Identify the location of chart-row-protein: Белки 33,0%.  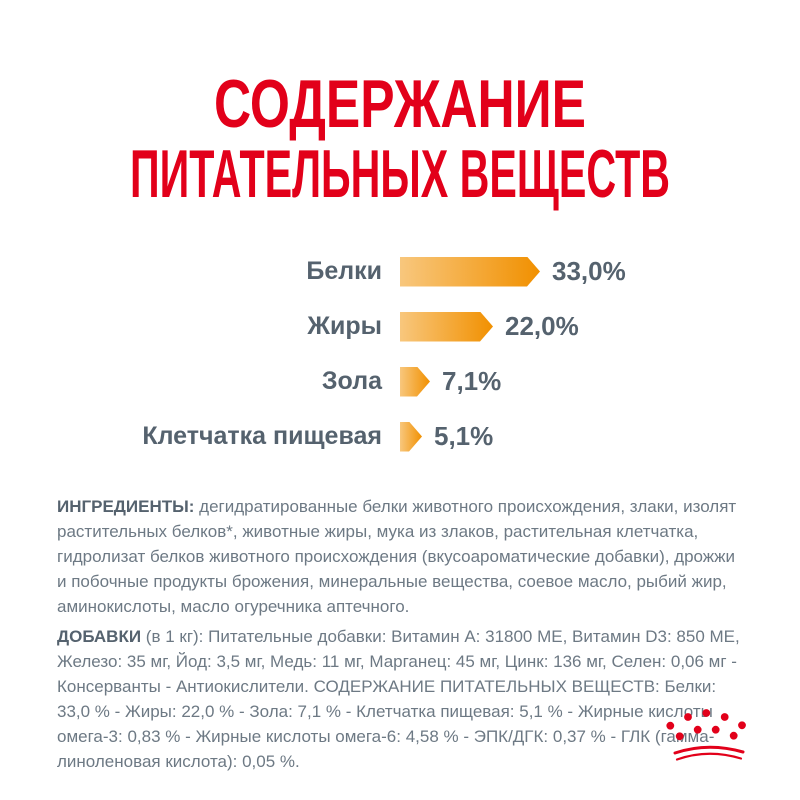
(400, 271).